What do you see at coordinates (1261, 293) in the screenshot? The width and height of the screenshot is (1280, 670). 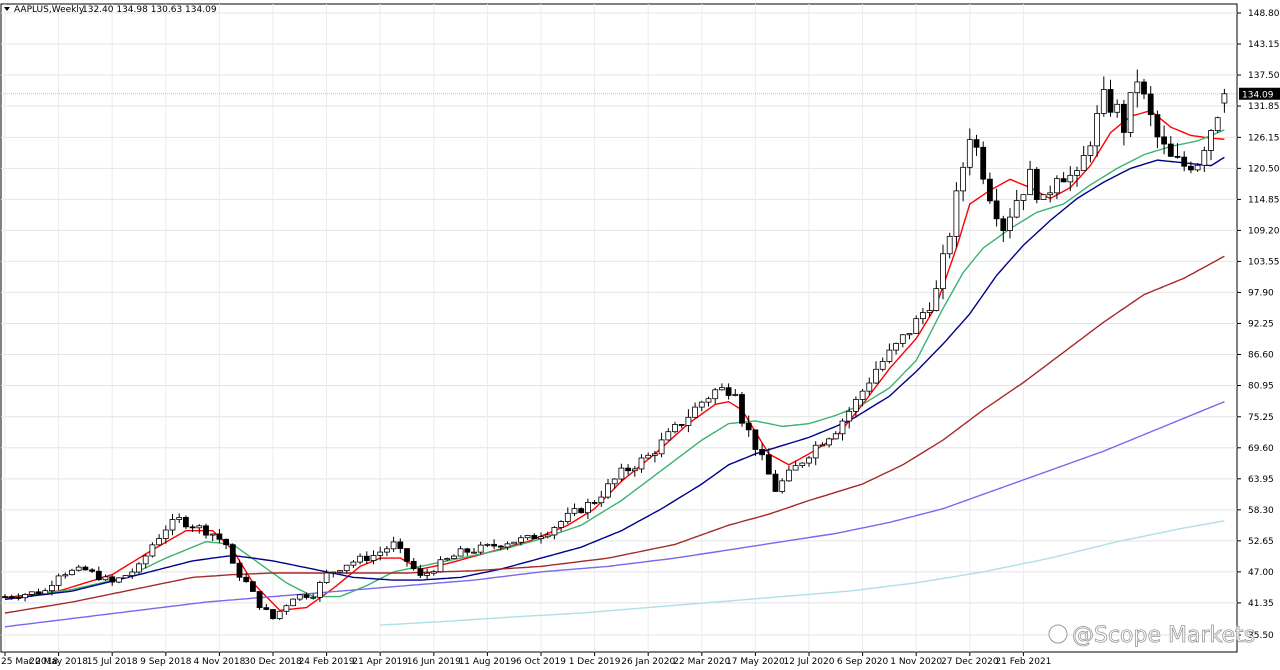 I see `y-tick-label: 97.90` at bounding box center [1261, 293].